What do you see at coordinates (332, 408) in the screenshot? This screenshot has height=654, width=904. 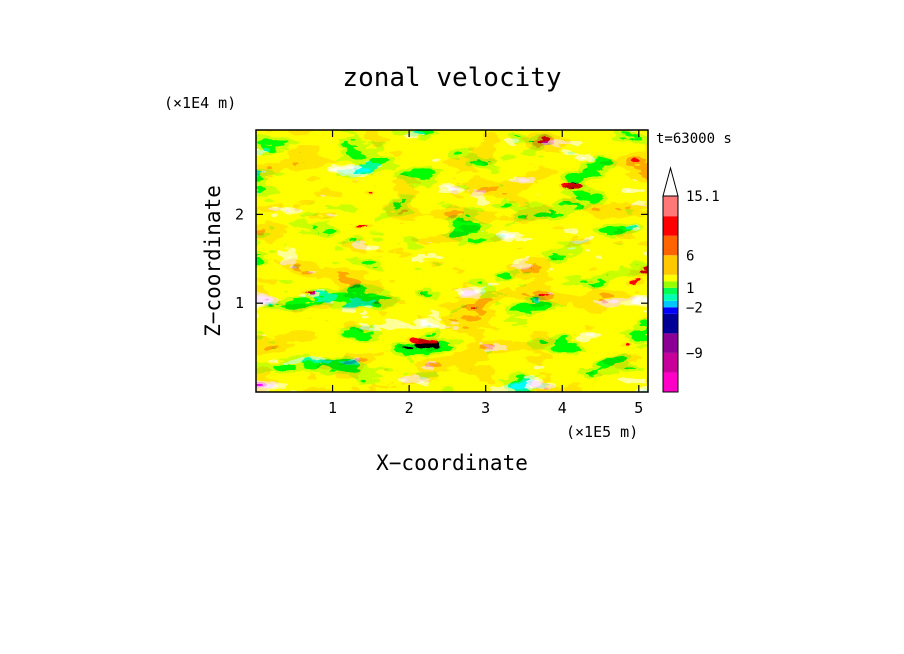 I see `x-tick-label: 1` at bounding box center [332, 408].